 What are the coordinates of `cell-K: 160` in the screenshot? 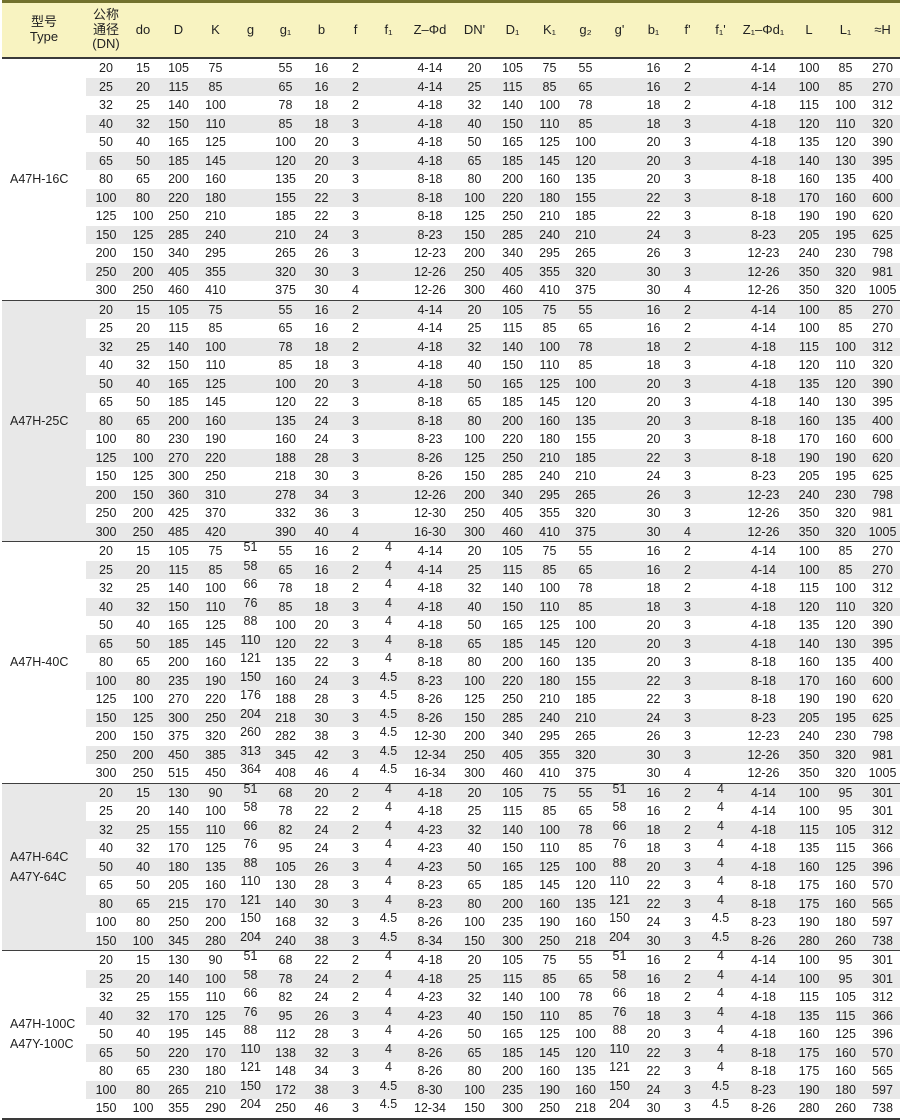 It's located at (215, 179).